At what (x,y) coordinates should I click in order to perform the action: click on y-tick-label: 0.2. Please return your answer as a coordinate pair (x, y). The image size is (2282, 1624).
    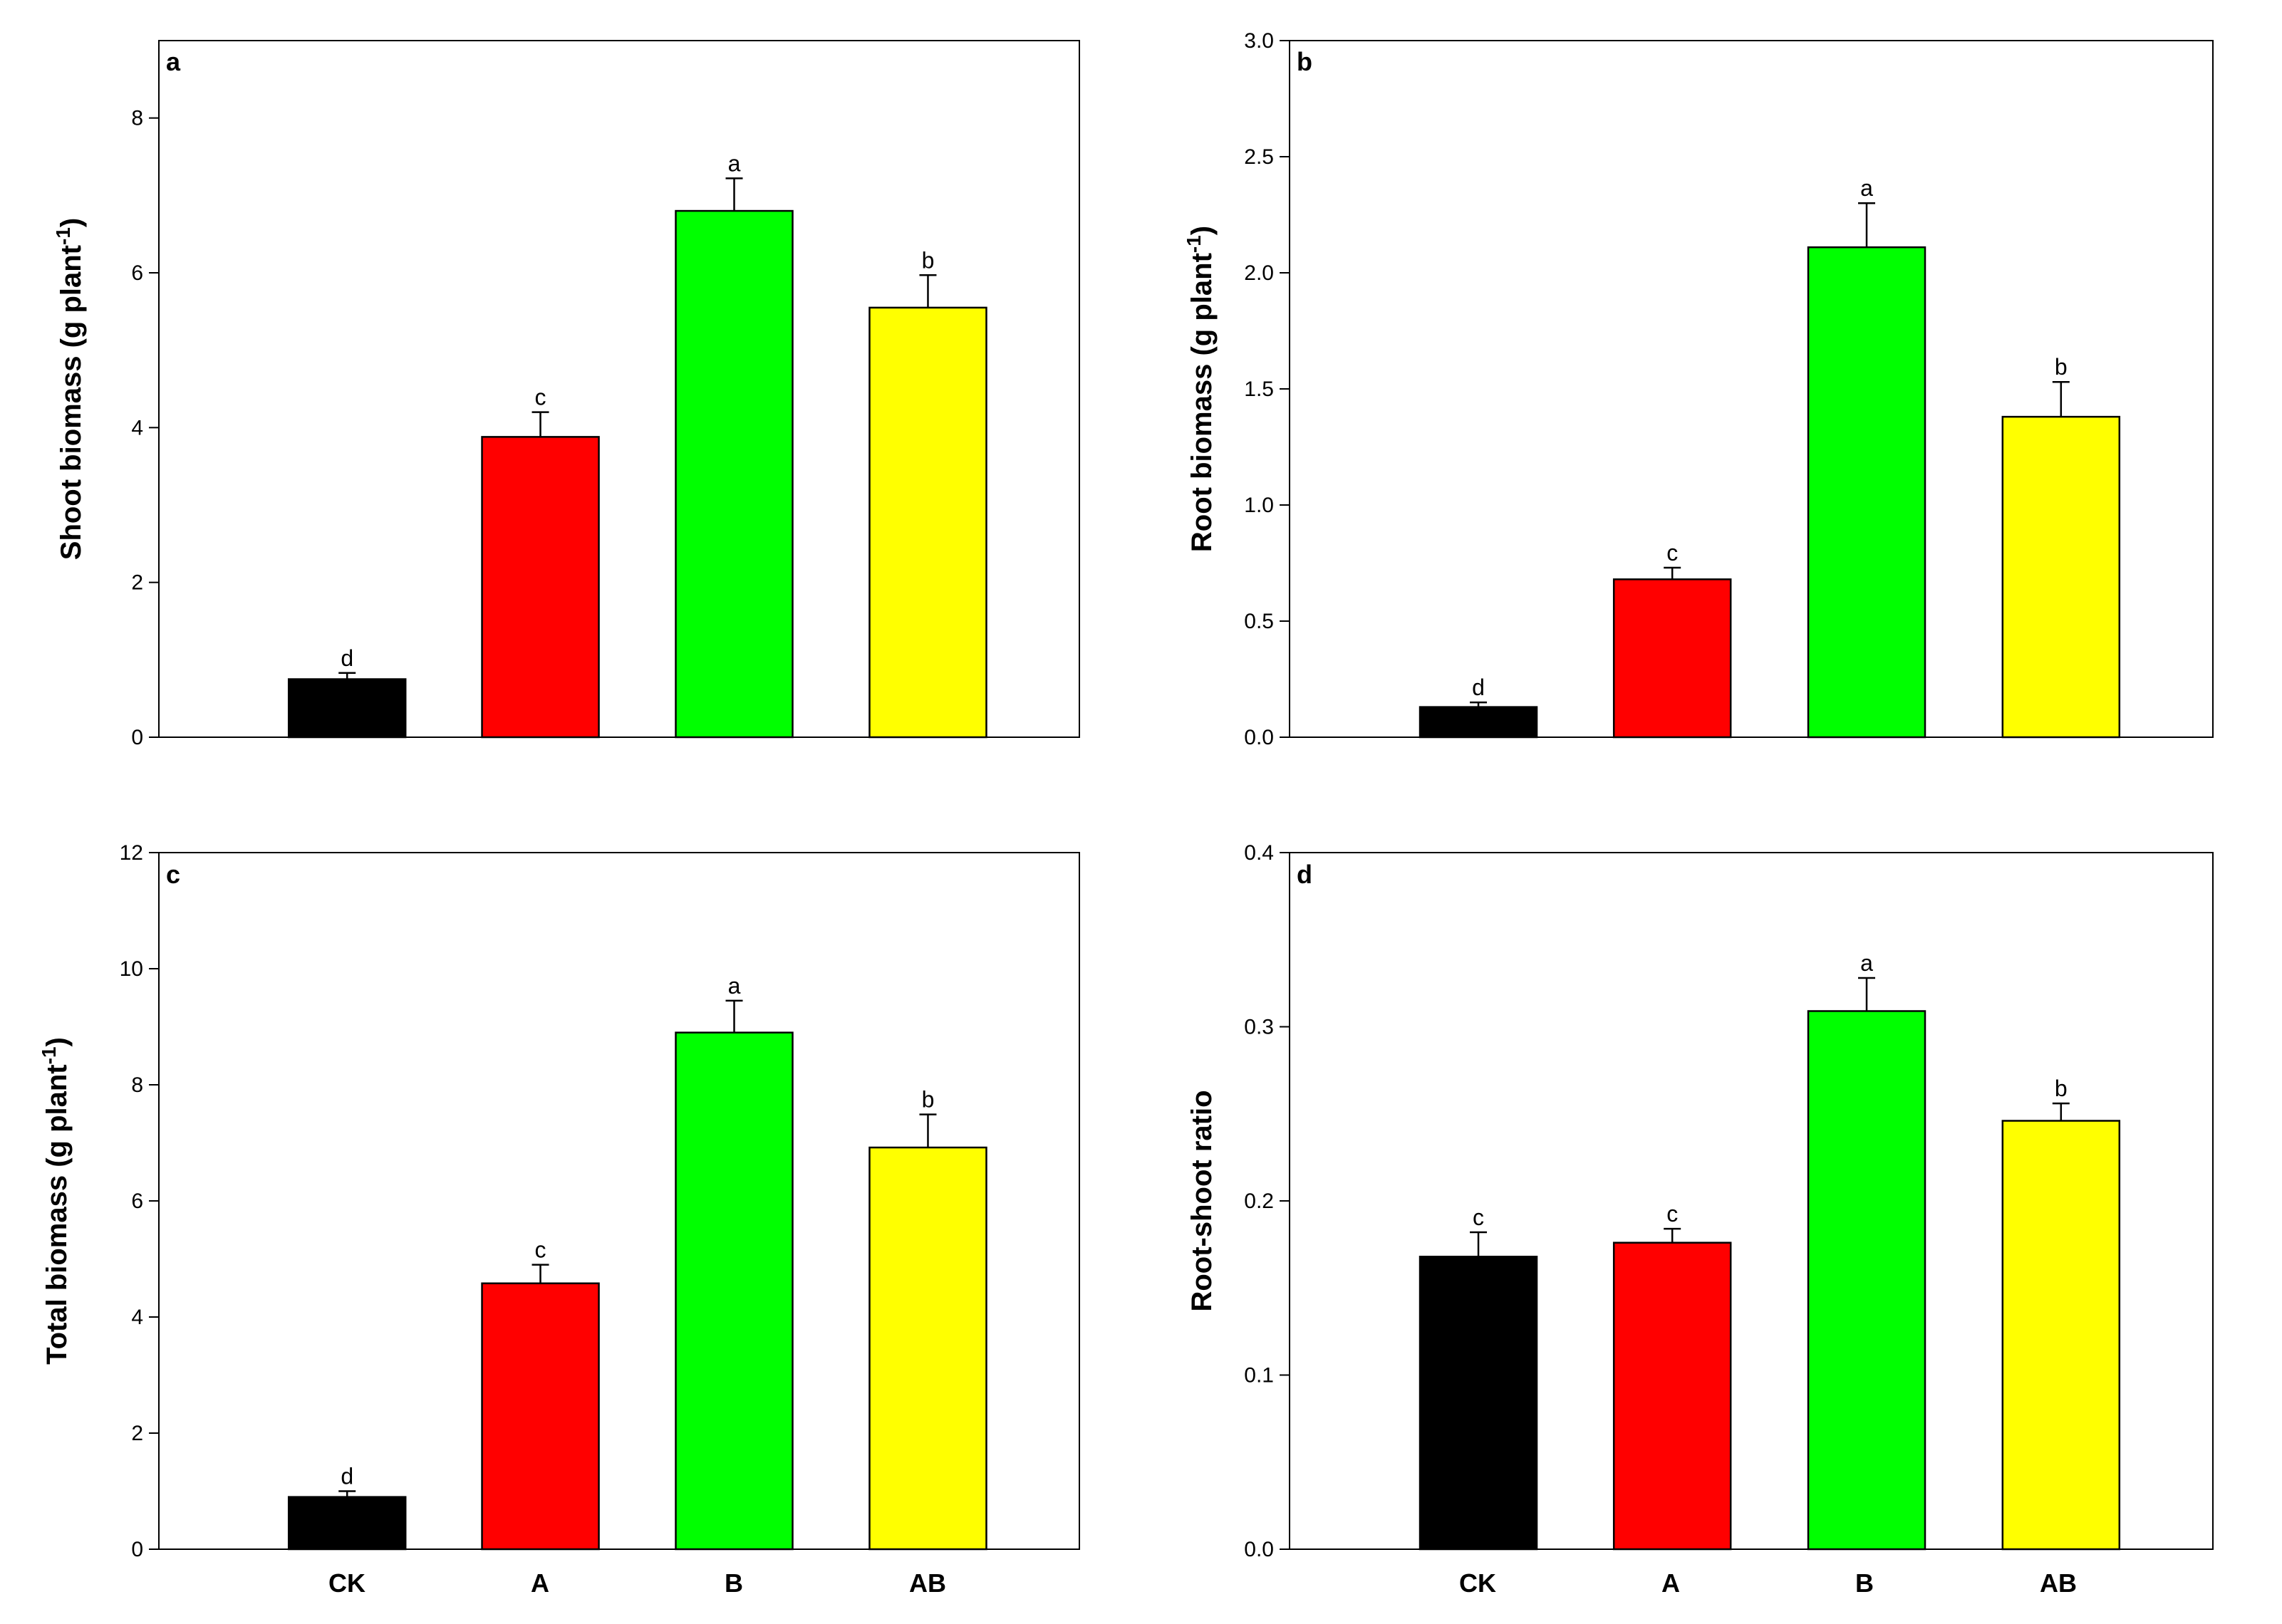
    Looking at the image, I should click on (1259, 1201).